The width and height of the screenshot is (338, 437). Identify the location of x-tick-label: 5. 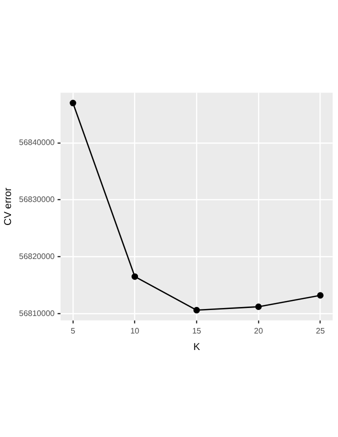
(73, 331).